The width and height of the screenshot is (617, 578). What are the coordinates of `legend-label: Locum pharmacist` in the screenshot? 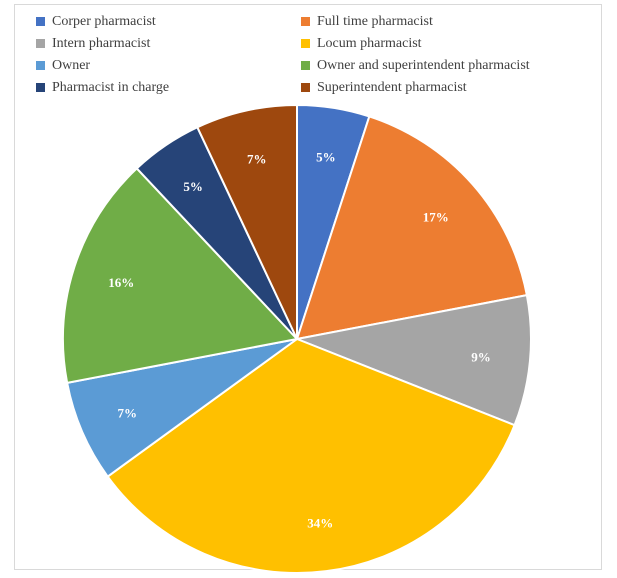 It's located at (369, 43).